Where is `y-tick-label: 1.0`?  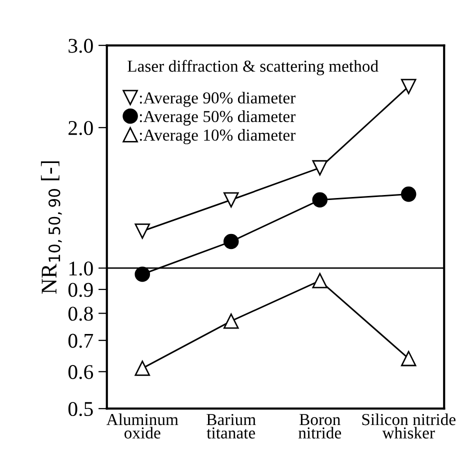 y-tick-label: 1.0 is located at coordinates (81, 268).